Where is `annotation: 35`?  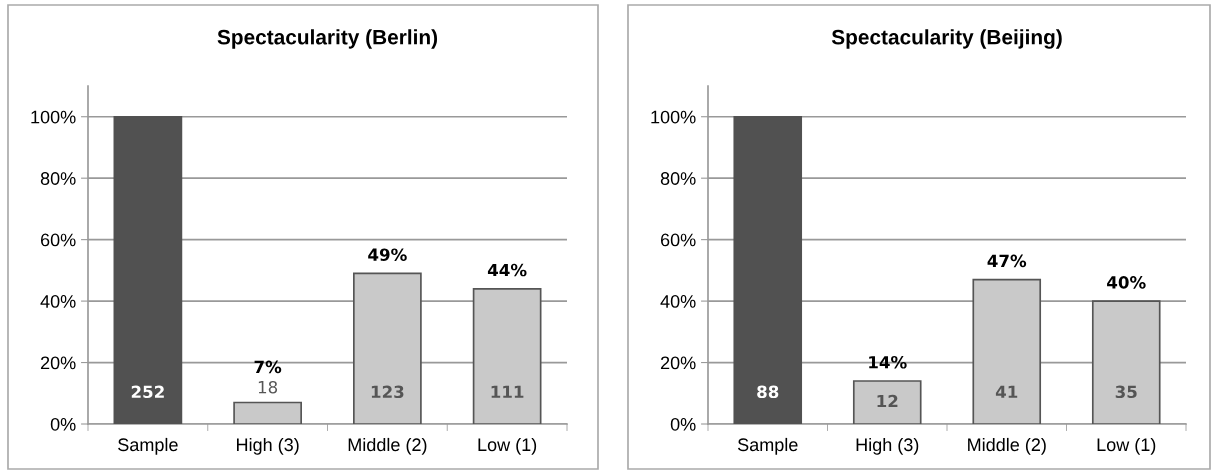
annotation: 35 is located at coordinates (1126, 392).